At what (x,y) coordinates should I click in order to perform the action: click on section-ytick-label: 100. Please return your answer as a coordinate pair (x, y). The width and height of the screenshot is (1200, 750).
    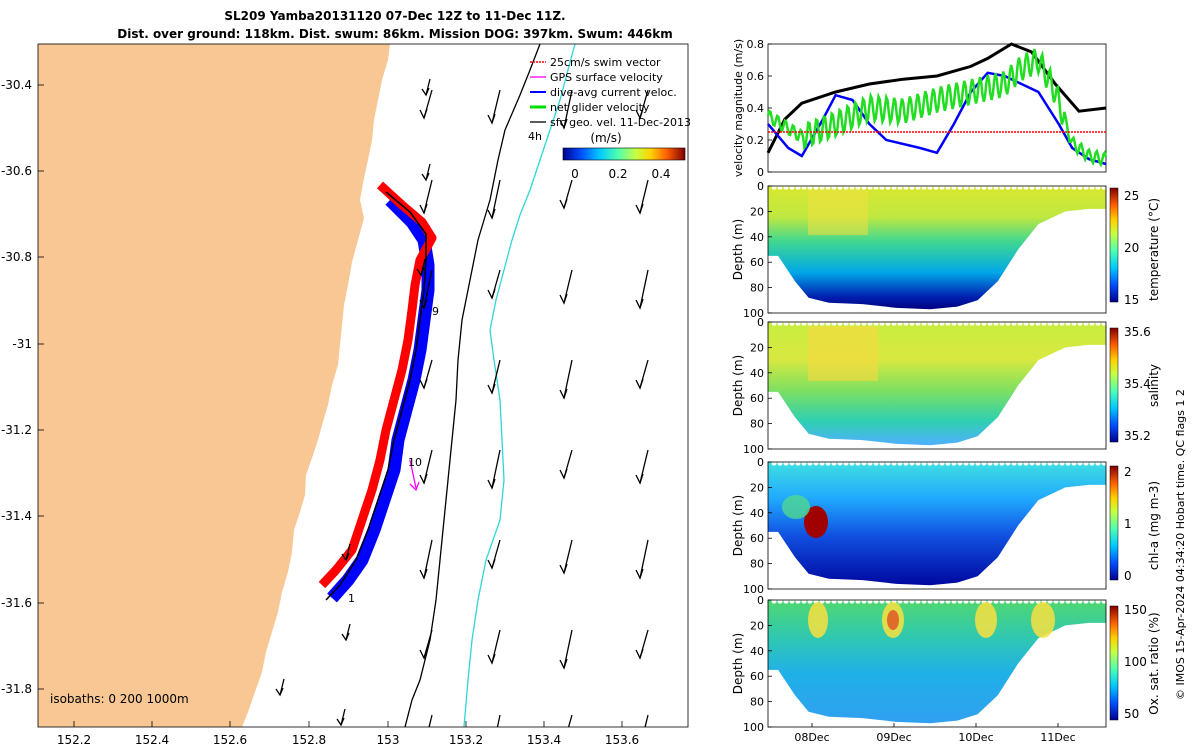
    Looking at the image, I should click on (753, 313).